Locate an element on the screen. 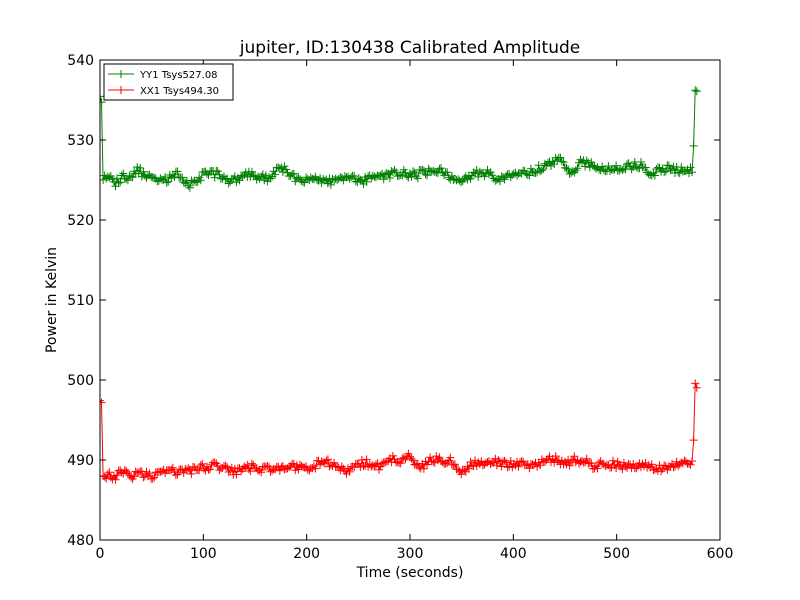 The image size is (800, 600). y-tick-label: 520 is located at coordinates (80, 221).